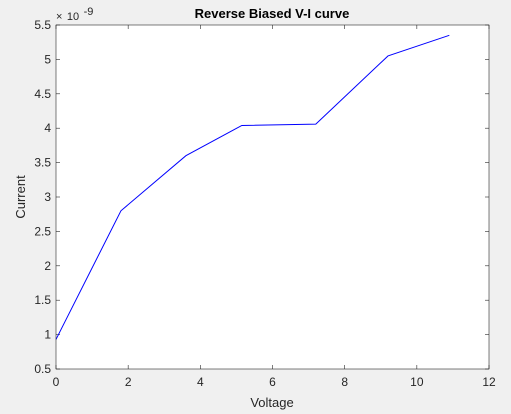  Describe the element at coordinates (47, 266) in the screenshot. I see `y-tick-label: 2` at that location.